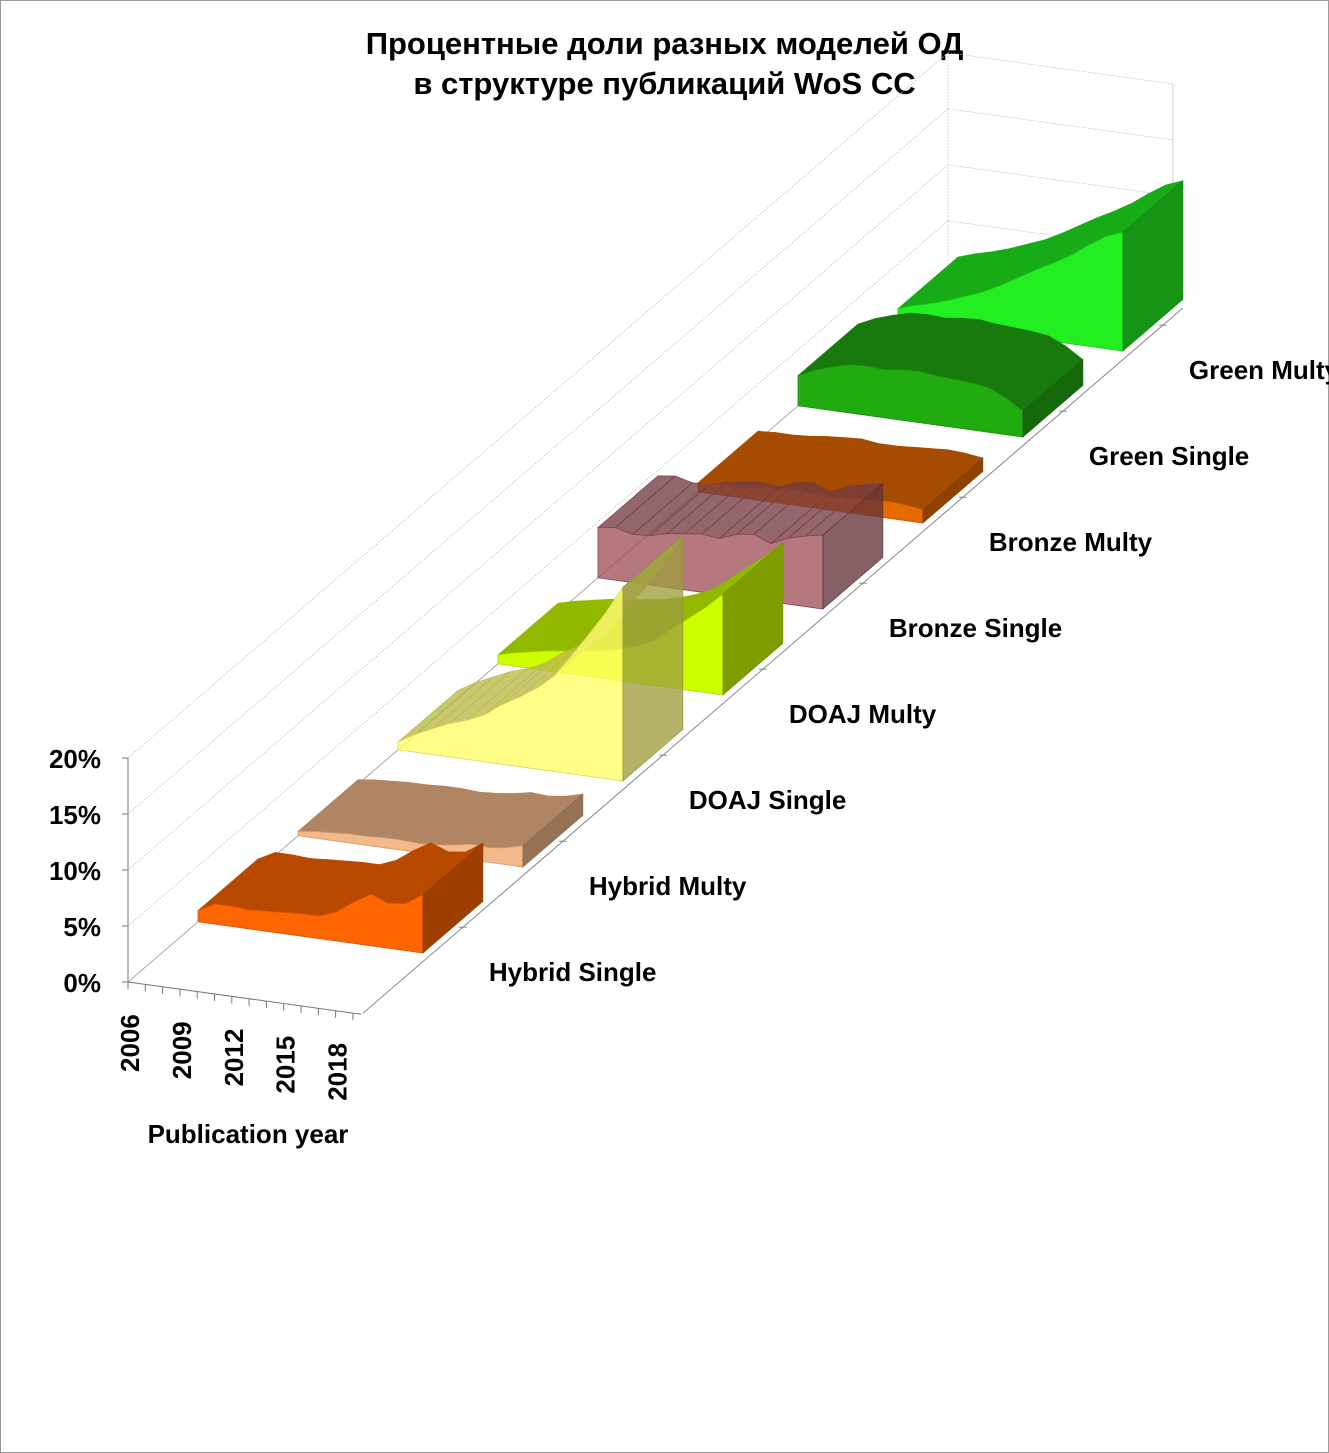 This screenshot has width=1329, height=1453. Describe the element at coordinates (573, 972) in the screenshot. I see `series-label: Hybrid Single` at that location.